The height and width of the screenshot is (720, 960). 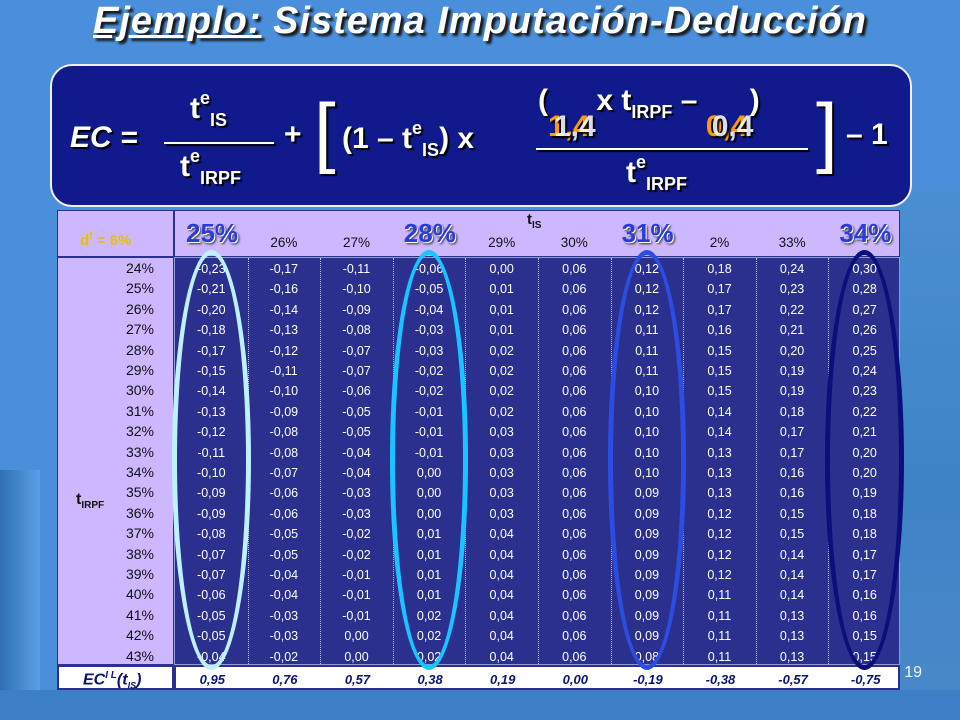 What do you see at coordinates (212, 679) in the screenshot?
I see `footer-value: 0,95` at bounding box center [212, 679].